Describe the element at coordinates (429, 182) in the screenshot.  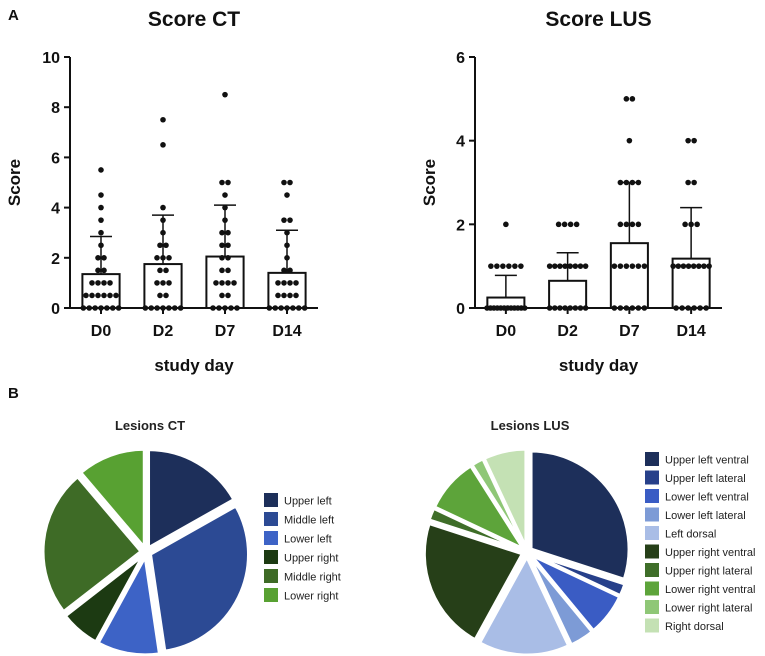
I see `y-axis-label: Score` at that location.